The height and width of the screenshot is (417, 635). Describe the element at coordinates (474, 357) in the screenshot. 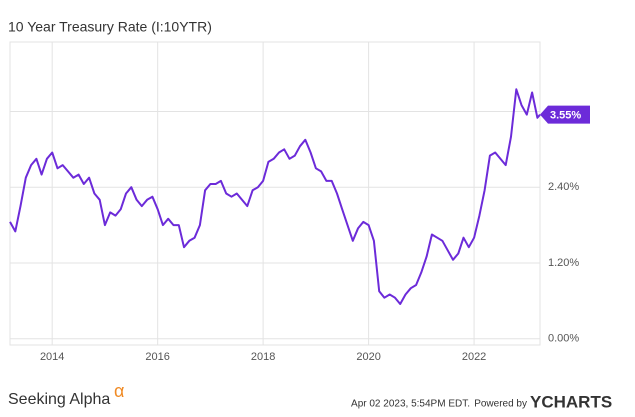

I see `x-tick-label: 2022` at that location.